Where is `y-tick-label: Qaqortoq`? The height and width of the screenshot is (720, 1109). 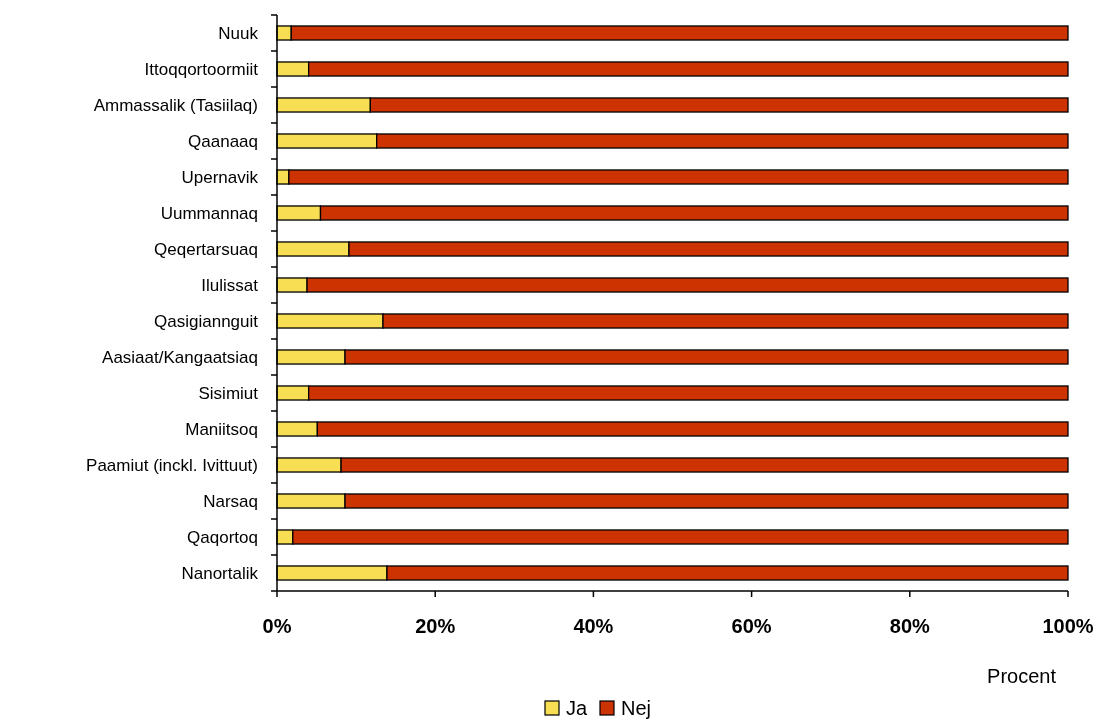
y-tick-label: Qaqortoq is located at coordinates (222, 537).